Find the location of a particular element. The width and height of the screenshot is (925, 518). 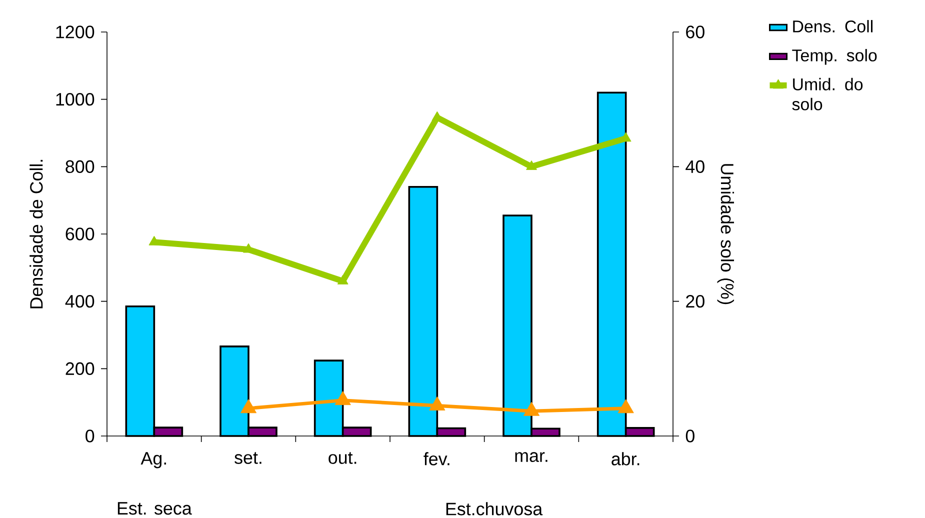

x-tick-label: set. is located at coordinates (248, 458).